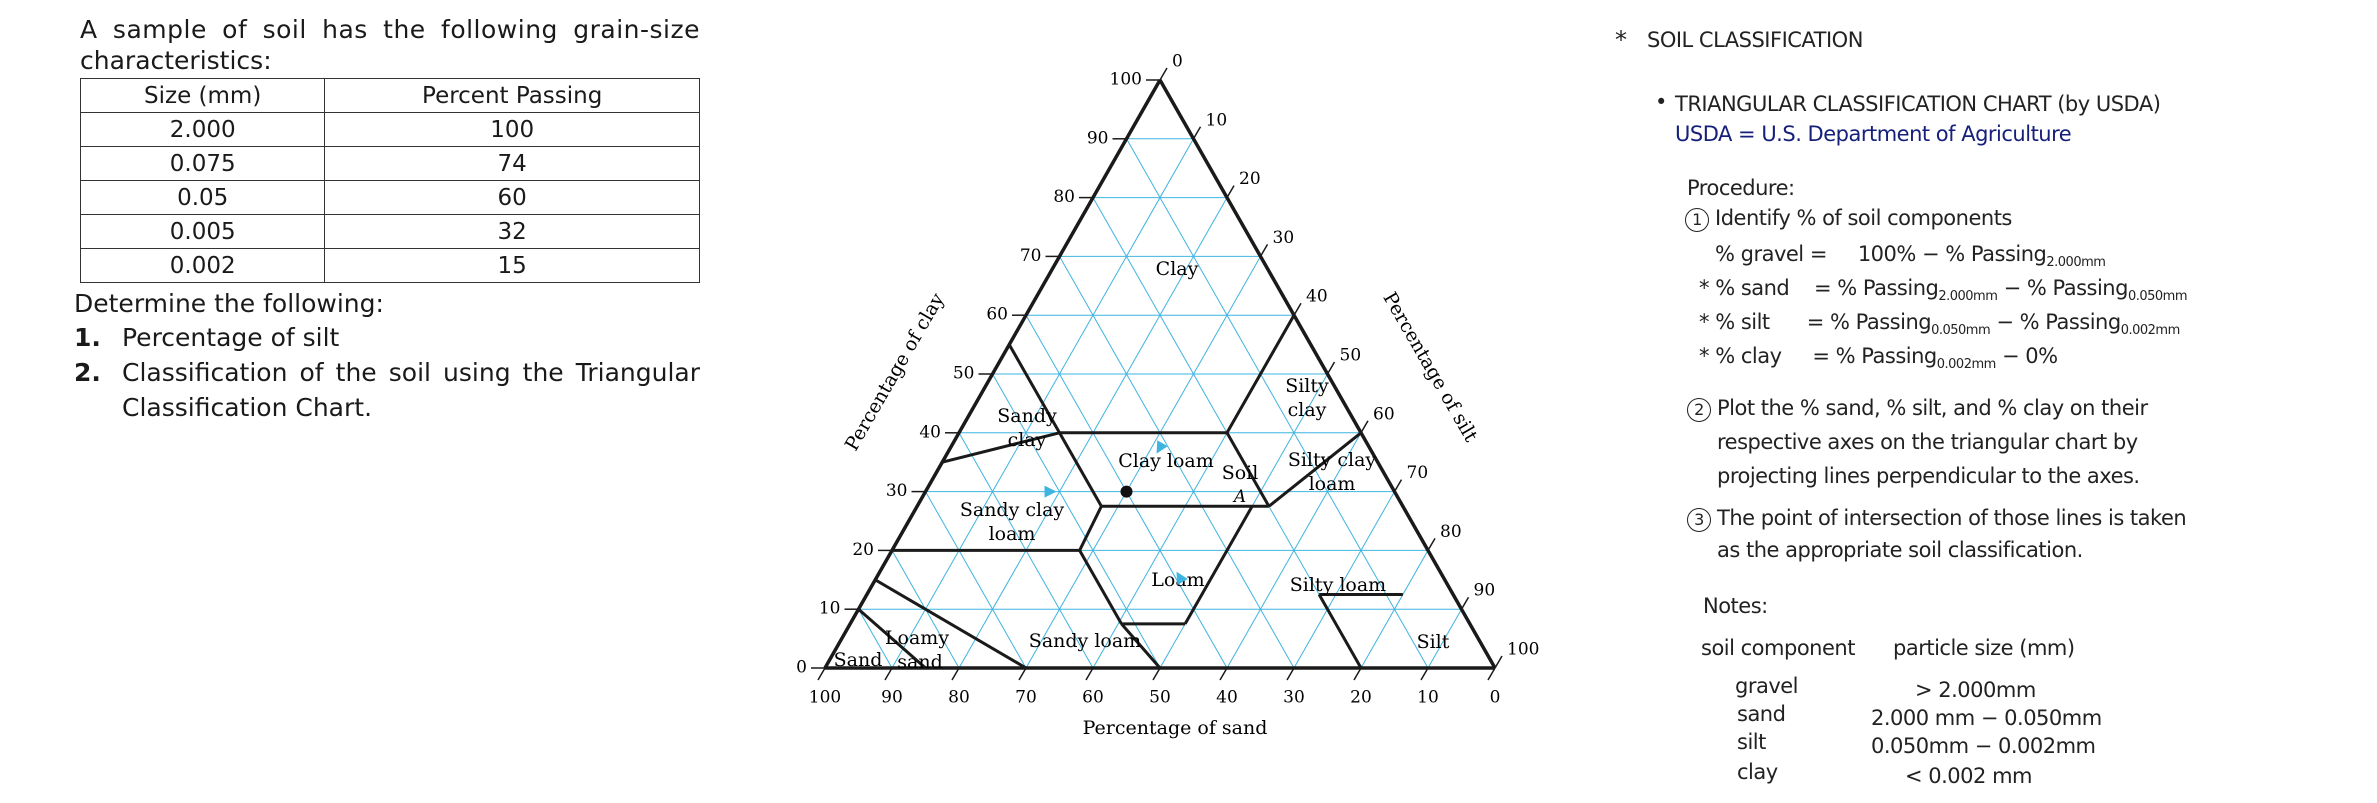  I want to click on table-cell: 15, so click(512, 265).